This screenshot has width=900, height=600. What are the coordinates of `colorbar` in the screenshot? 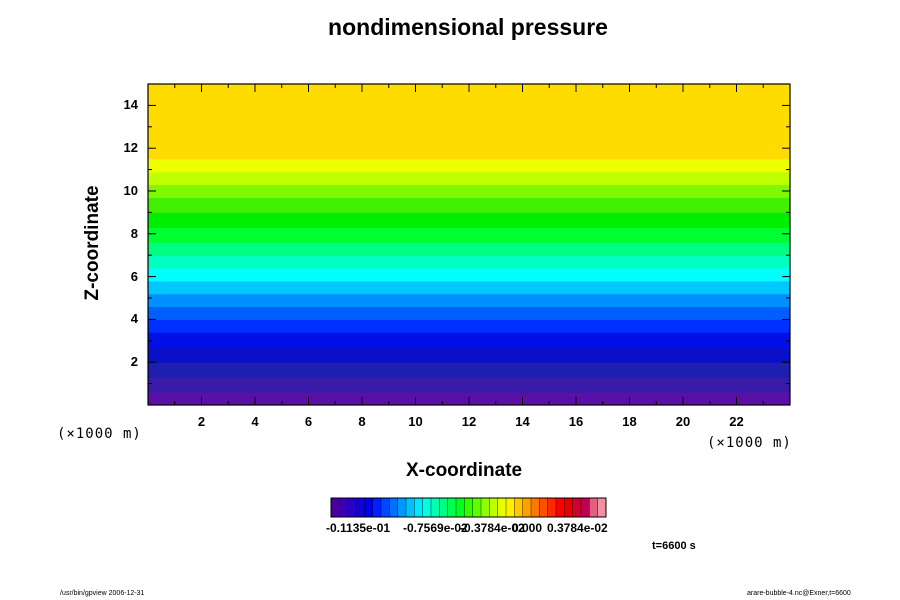 It's located at (468, 507).